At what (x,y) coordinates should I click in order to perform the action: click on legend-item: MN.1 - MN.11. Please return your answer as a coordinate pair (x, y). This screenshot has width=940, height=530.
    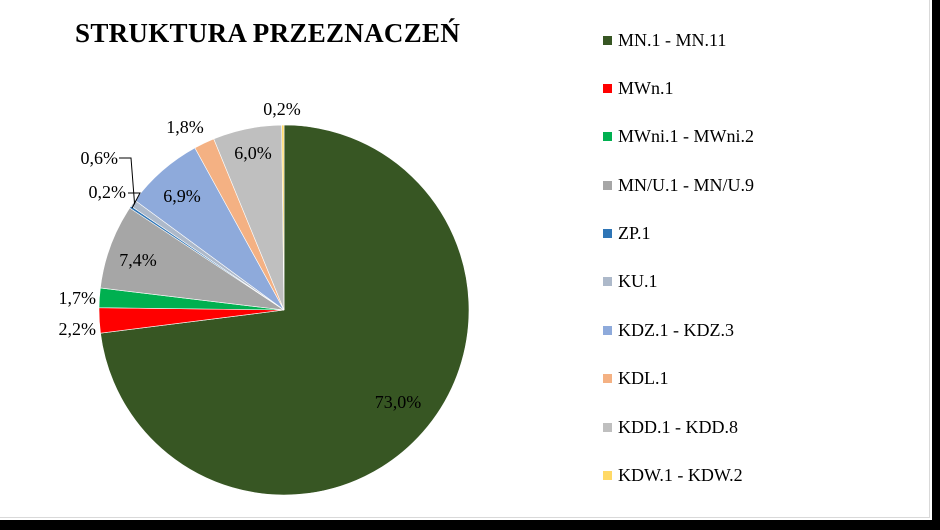
    Looking at the image, I should click on (763, 40).